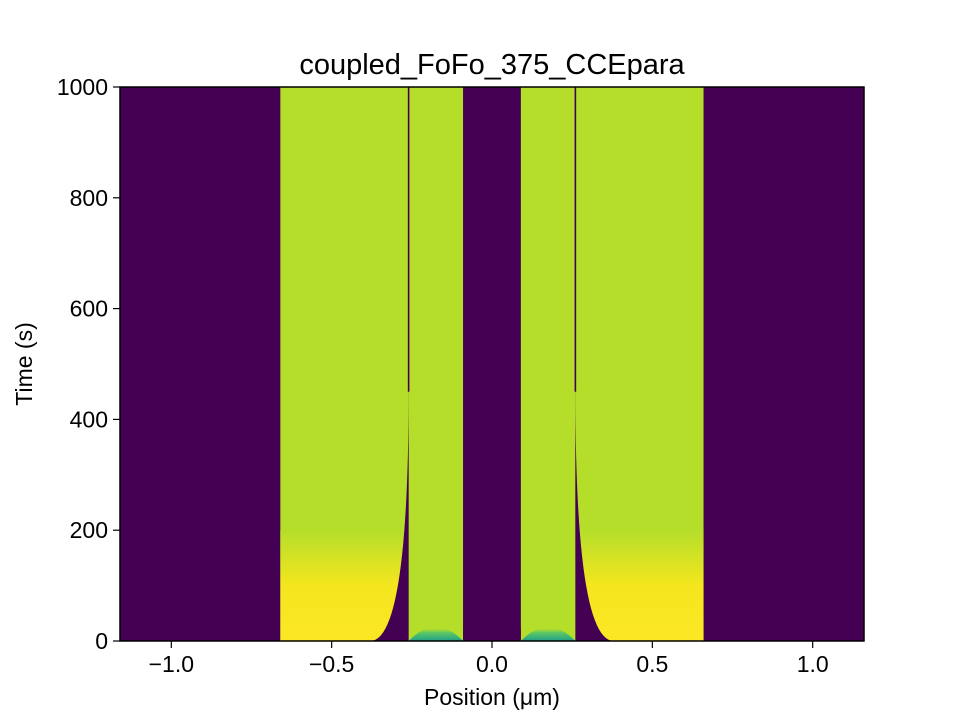  What do you see at coordinates (492, 65) in the screenshot?
I see `chart-title: coupled_FoFo_375_CCEpara` at bounding box center [492, 65].